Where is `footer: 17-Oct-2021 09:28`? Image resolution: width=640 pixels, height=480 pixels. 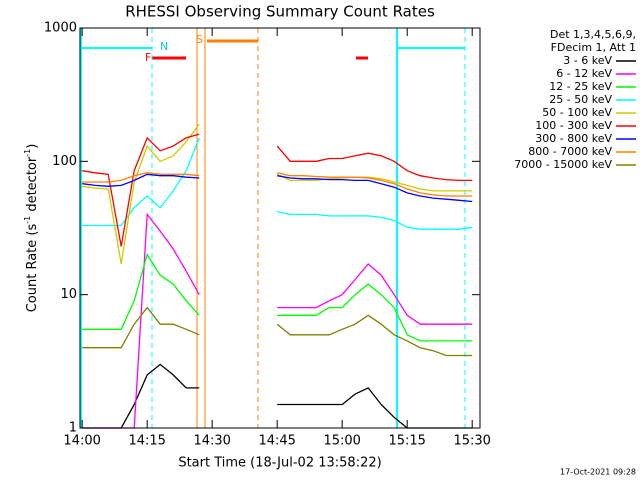
footer: 17-Oct-2021 09:28 is located at coordinates (598, 472).